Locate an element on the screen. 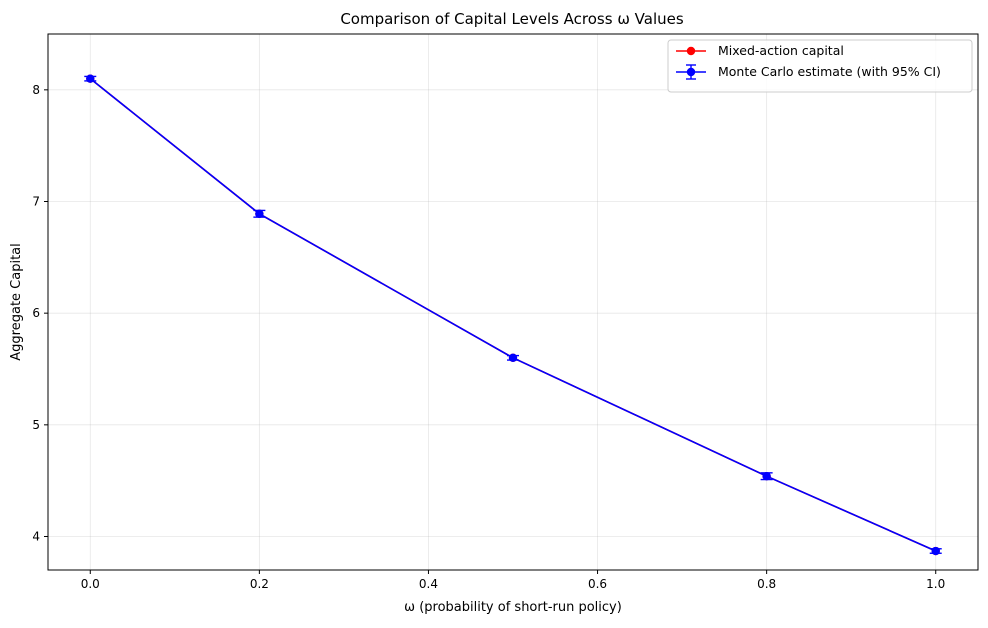 This screenshot has height=628, width=988. y-tick-label: 8 is located at coordinates (36, 90).